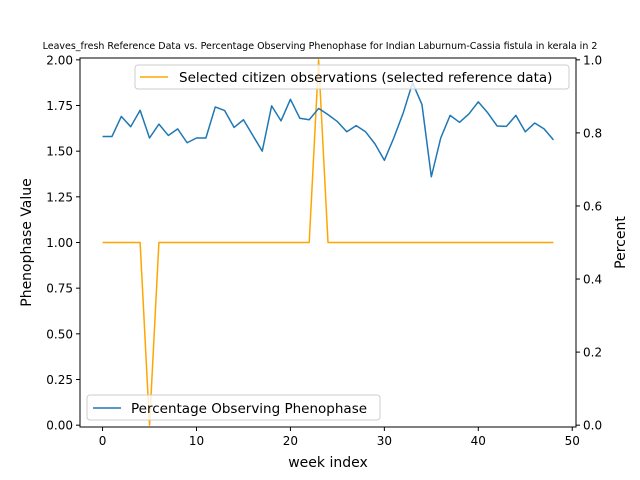 This screenshot has height=480, width=640. What do you see at coordinates (339, 437) in the screenshot?
I see `x-axis-ticks: 0 10 20 30 40 50` at bounding box center [339, 437].